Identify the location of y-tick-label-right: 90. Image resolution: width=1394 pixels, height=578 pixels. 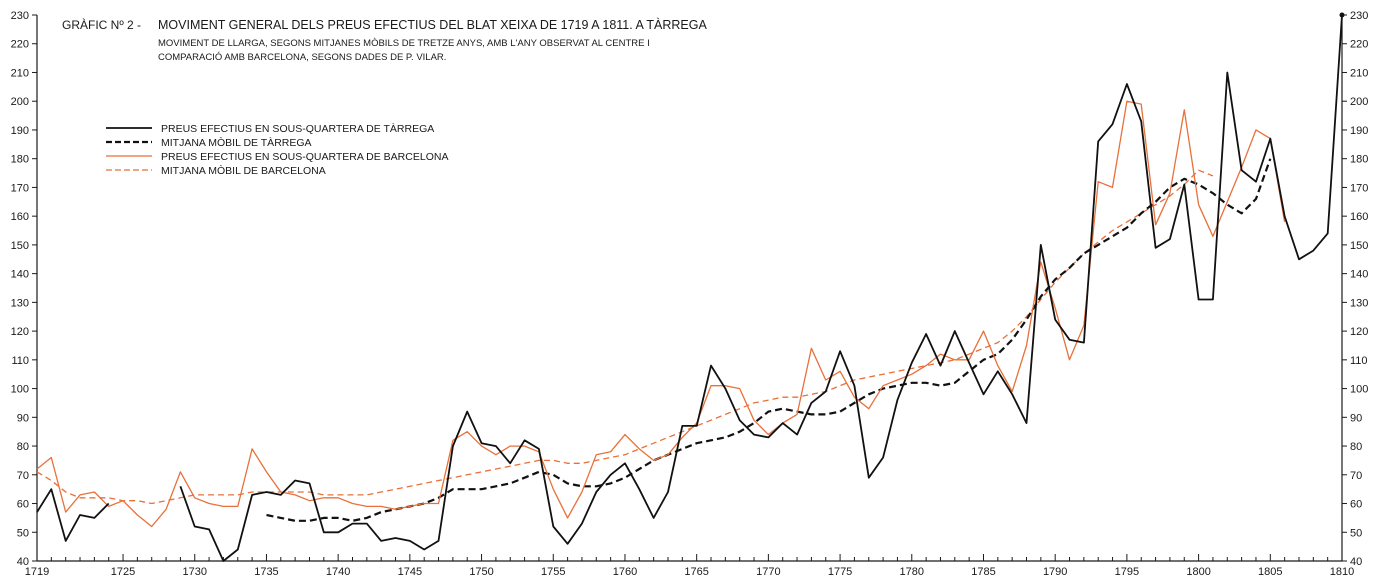
(1356, 418).